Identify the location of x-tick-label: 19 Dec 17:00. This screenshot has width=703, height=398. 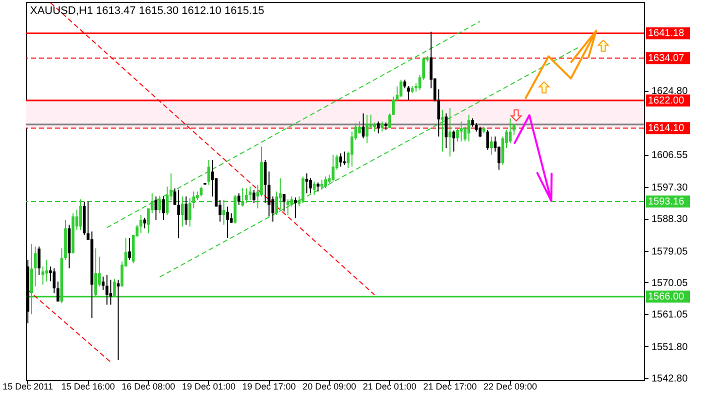
(269, 387).